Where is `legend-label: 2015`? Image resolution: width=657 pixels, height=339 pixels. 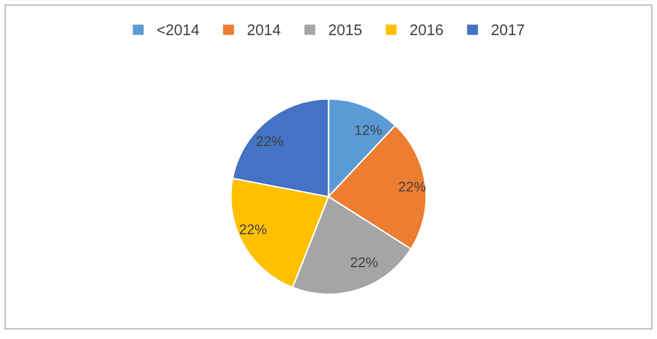
legend-label: 2015 is located at coordinates (345, 30).